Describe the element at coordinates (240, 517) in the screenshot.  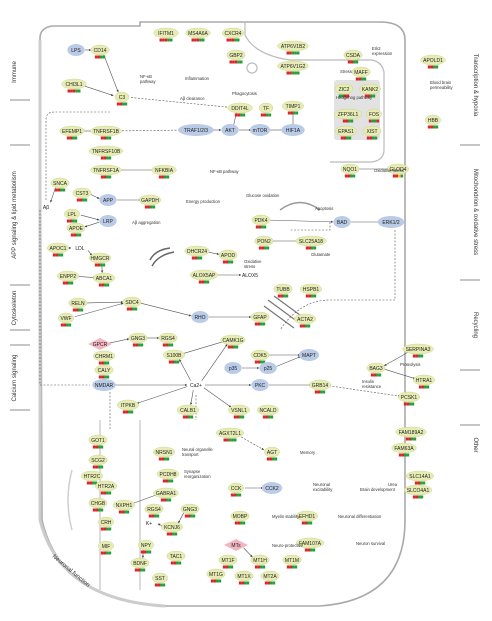
I see `gene-label: MOBP` at that location.